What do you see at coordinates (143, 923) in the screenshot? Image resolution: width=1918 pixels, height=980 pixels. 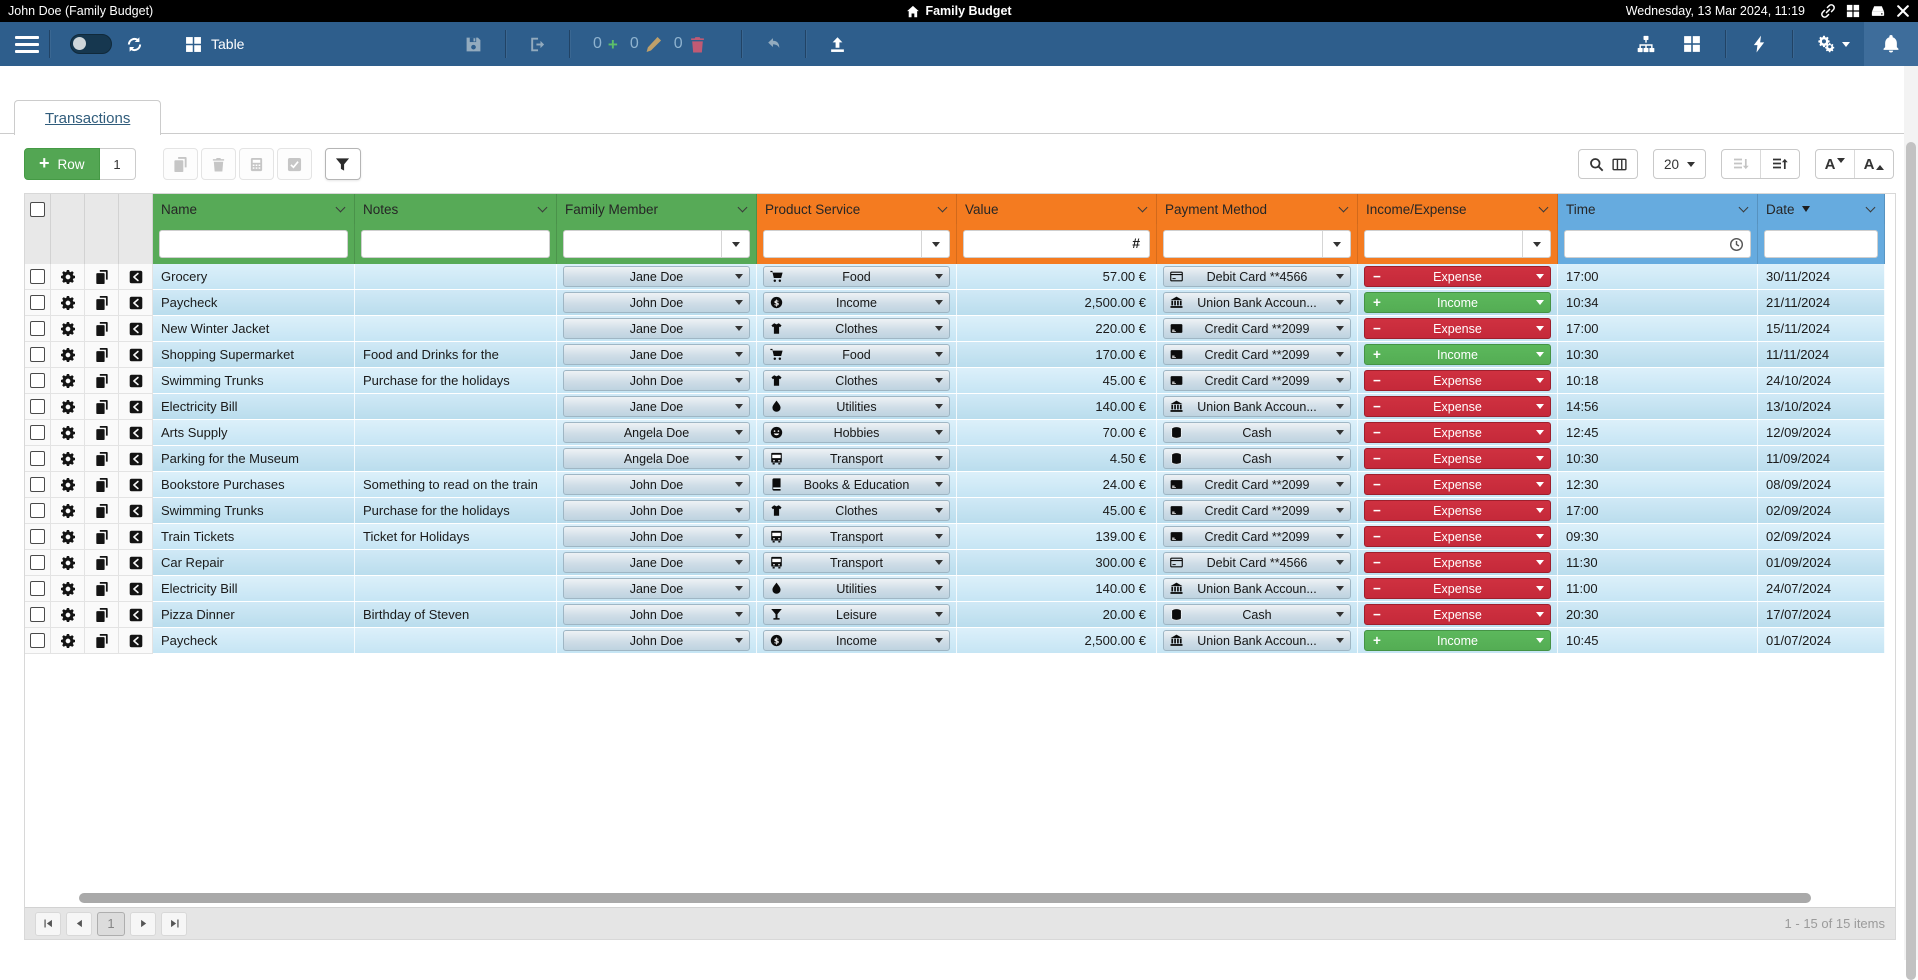 I see `pager-next-button` at bounding box center [143, 923].